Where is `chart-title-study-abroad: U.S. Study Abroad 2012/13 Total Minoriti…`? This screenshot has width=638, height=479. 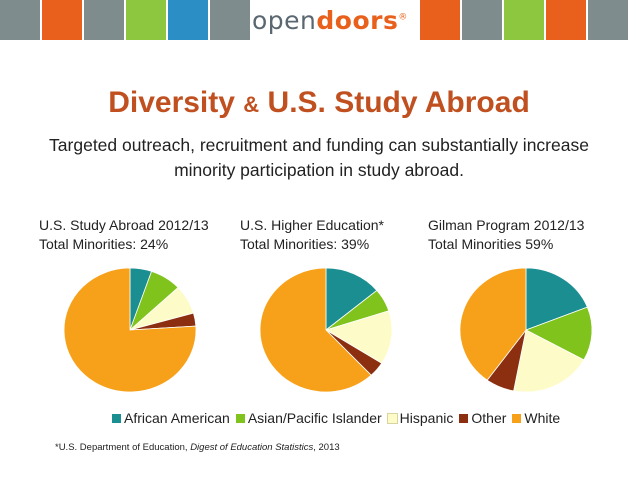
chart-title-study-abroad: U.S. Study Abroad 2012/13 Total Minoriti… is located at coordinates (124, 234).